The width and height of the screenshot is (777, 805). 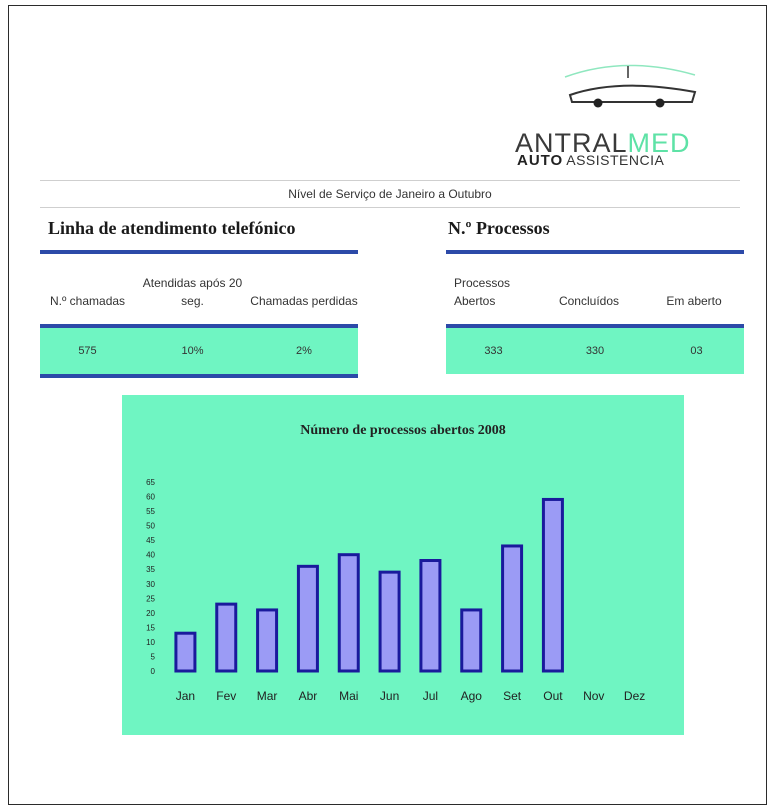 What do you see at coordinates (153, 656) in the screenshot?
I see `y-tick-label: 5` at bounding box center [153, 656].